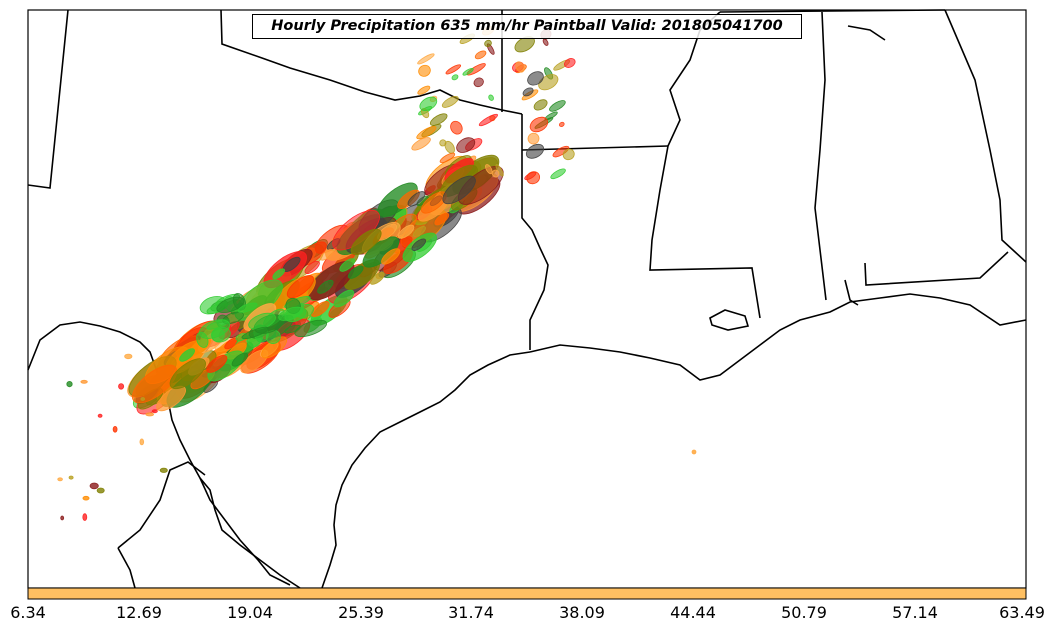 This screenshot has width=1060, height=633. I want to click on colorbar-tick: 38.09, so click(582, 612).